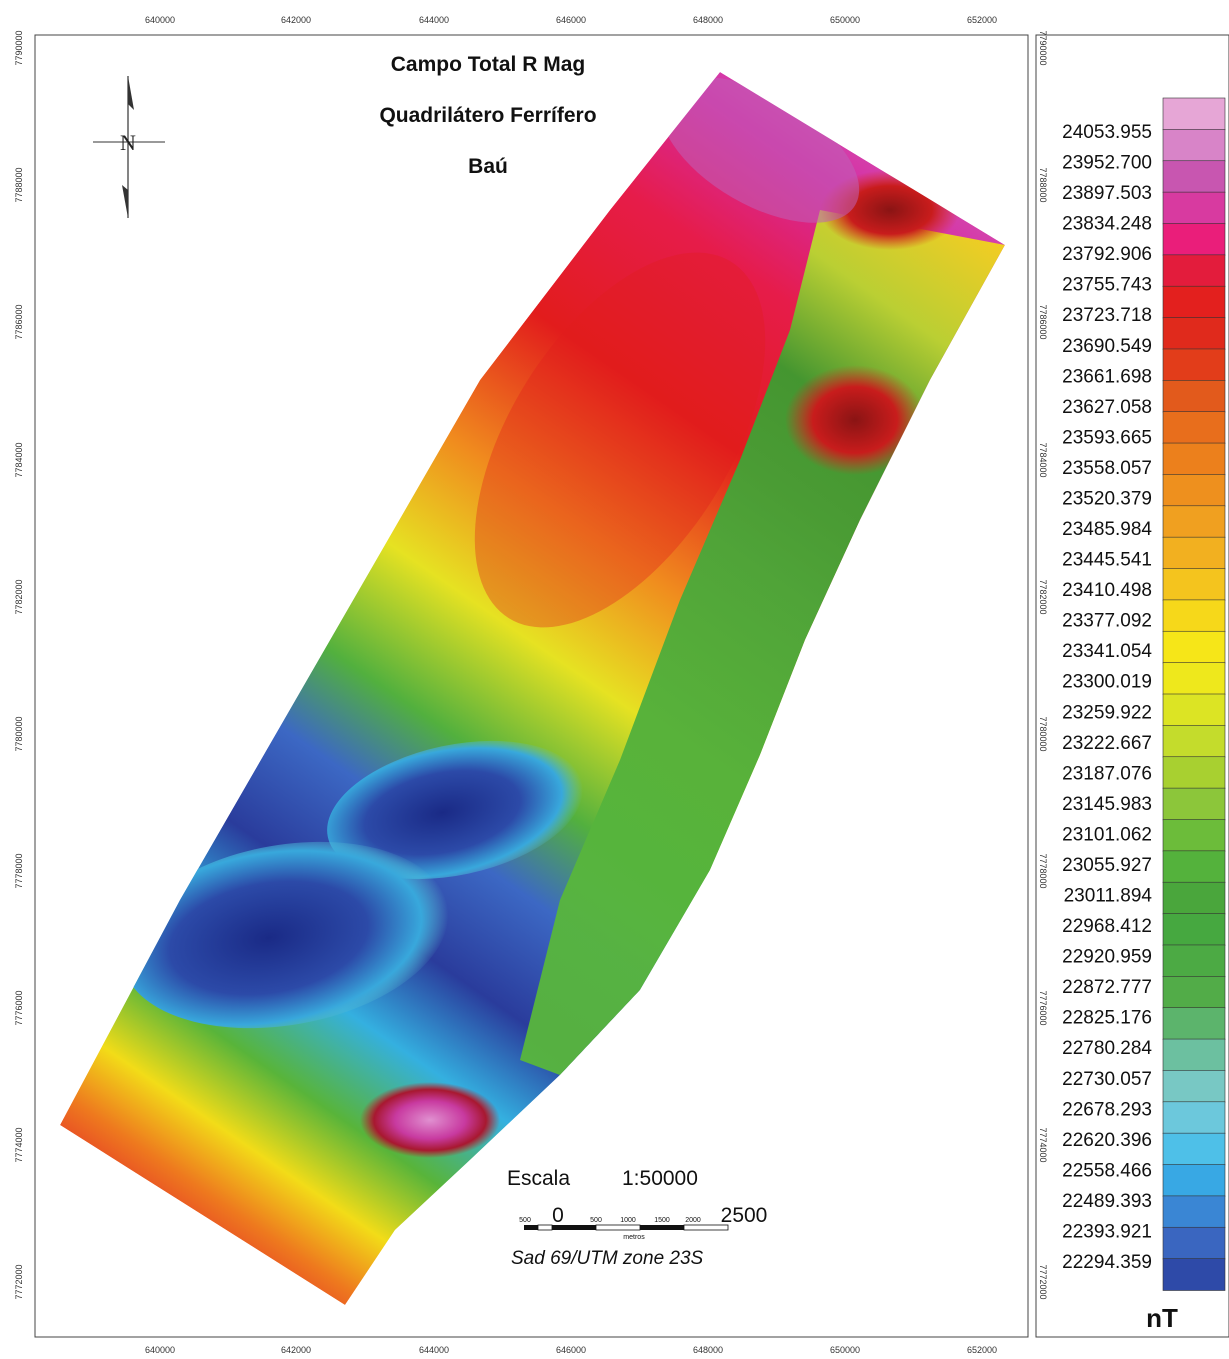 The image size is (1229, 1359). What do you see at coordinates (1107, 254) in the screenshot?
I see `legend-value-label: 23792.906` at bounding box center [1107, 254].